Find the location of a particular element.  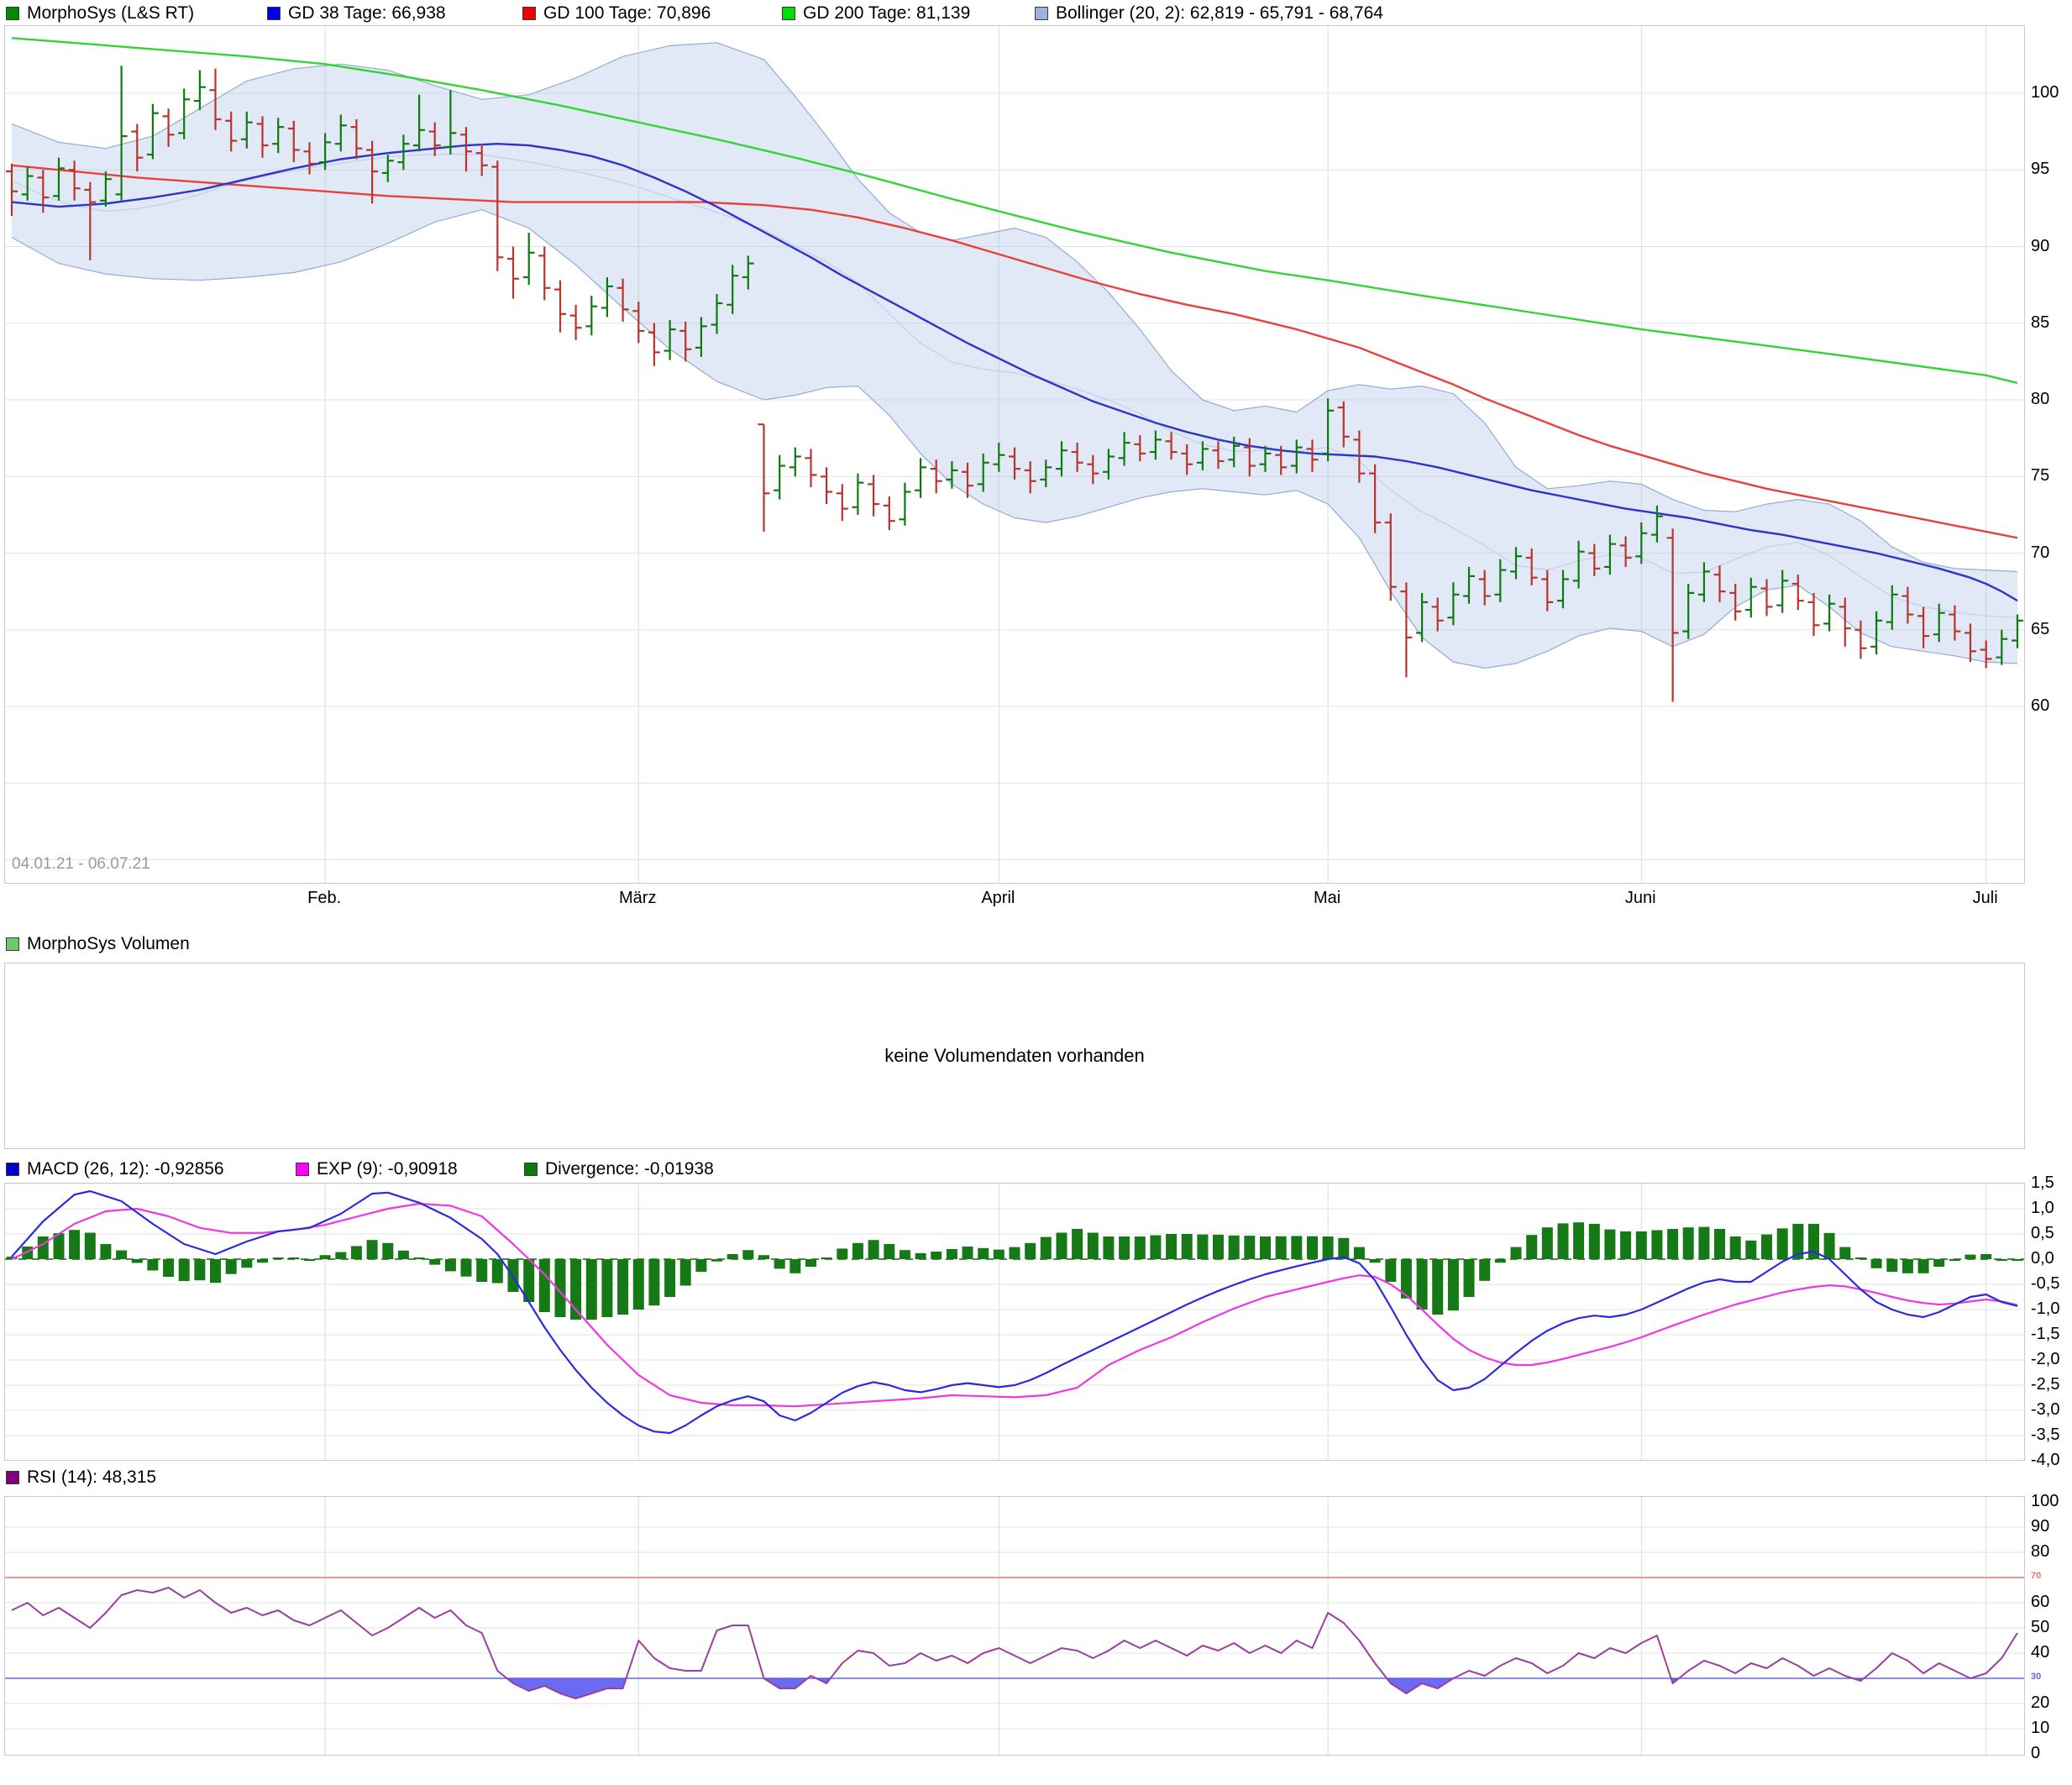

rsi-color-swatch-icon is located at coordinates (13, 1477).